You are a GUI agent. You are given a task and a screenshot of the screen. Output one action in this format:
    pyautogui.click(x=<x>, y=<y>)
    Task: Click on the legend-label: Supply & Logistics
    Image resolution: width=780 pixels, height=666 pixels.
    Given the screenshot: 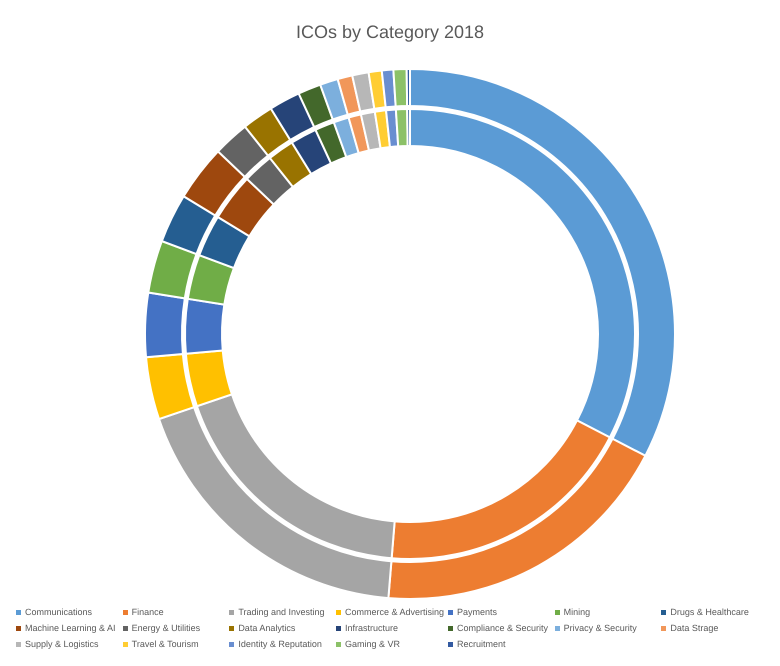 What is the action you would take?
    pyautogui.click(x=62, y=644)
    